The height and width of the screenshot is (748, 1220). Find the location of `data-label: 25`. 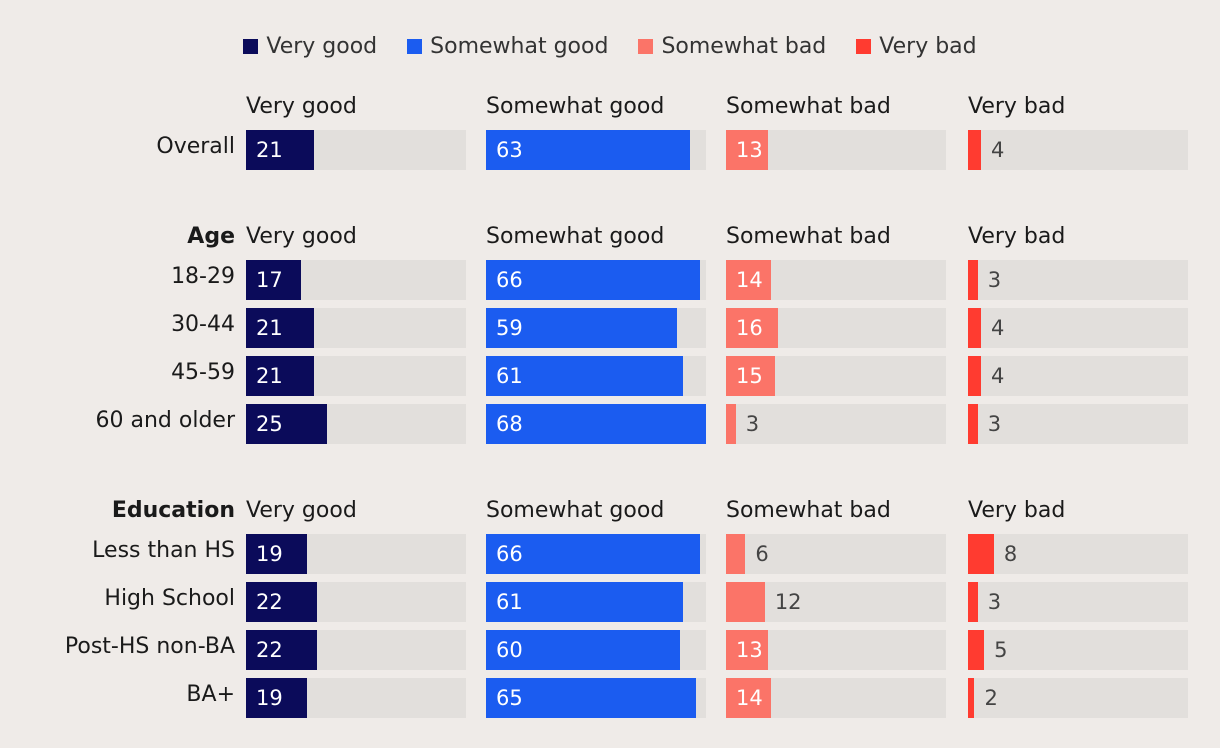

data-label: 25 is located at coordinates (269, 424).